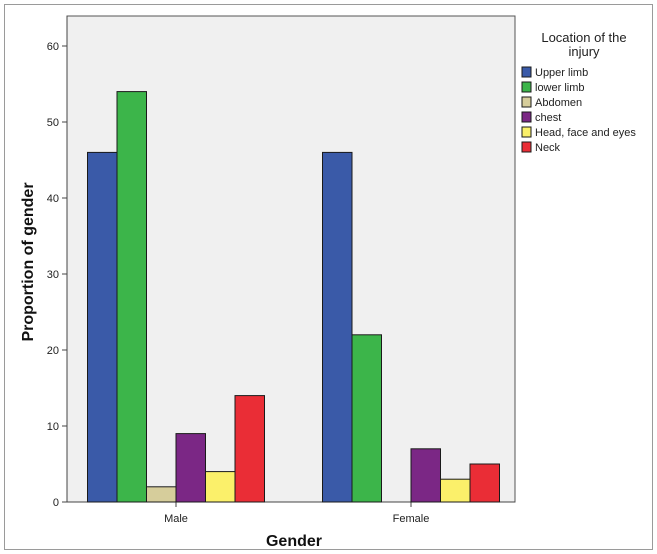 This screenshot has width=657, height=554. Describe the element at coordinates (28, 261) in the screenshot. I see `y-axis-title: Proportion of gender` at that location.